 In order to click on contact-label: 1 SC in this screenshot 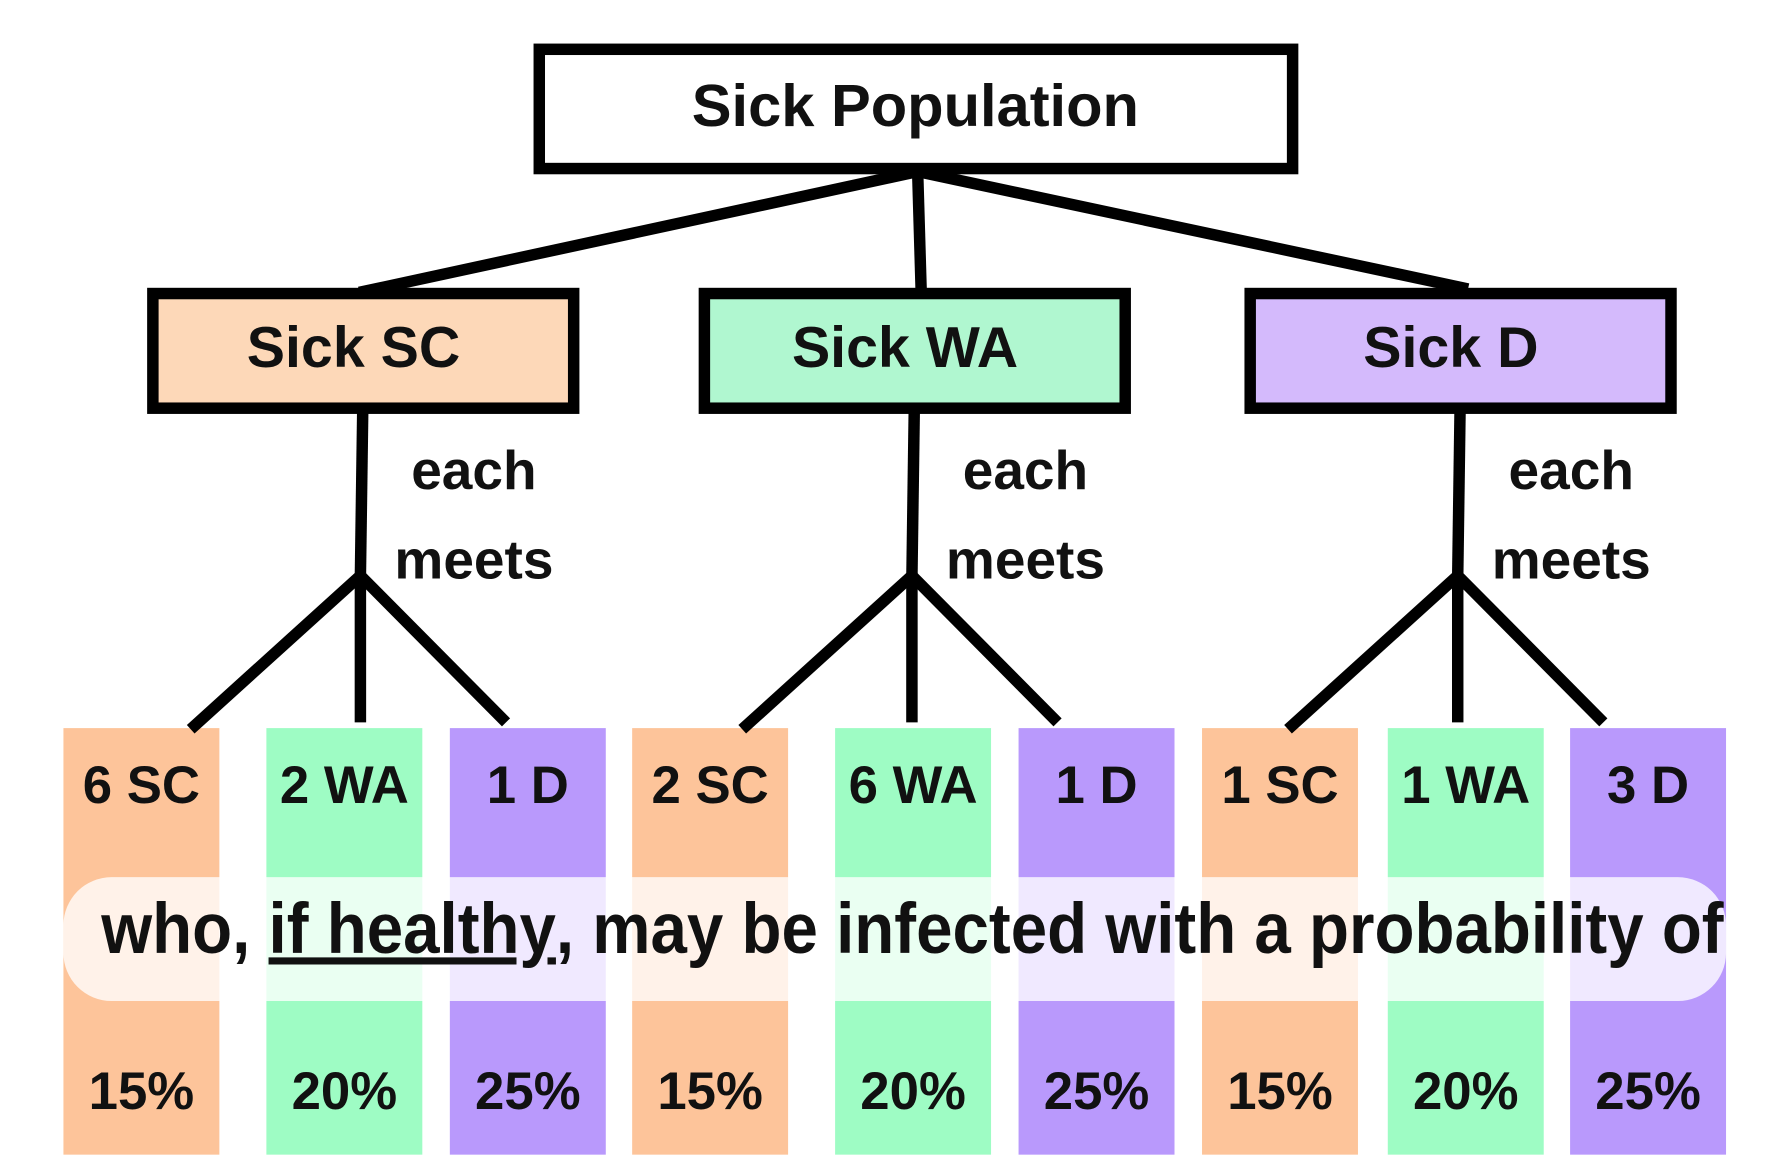, I will do `click(1279, 785)`.